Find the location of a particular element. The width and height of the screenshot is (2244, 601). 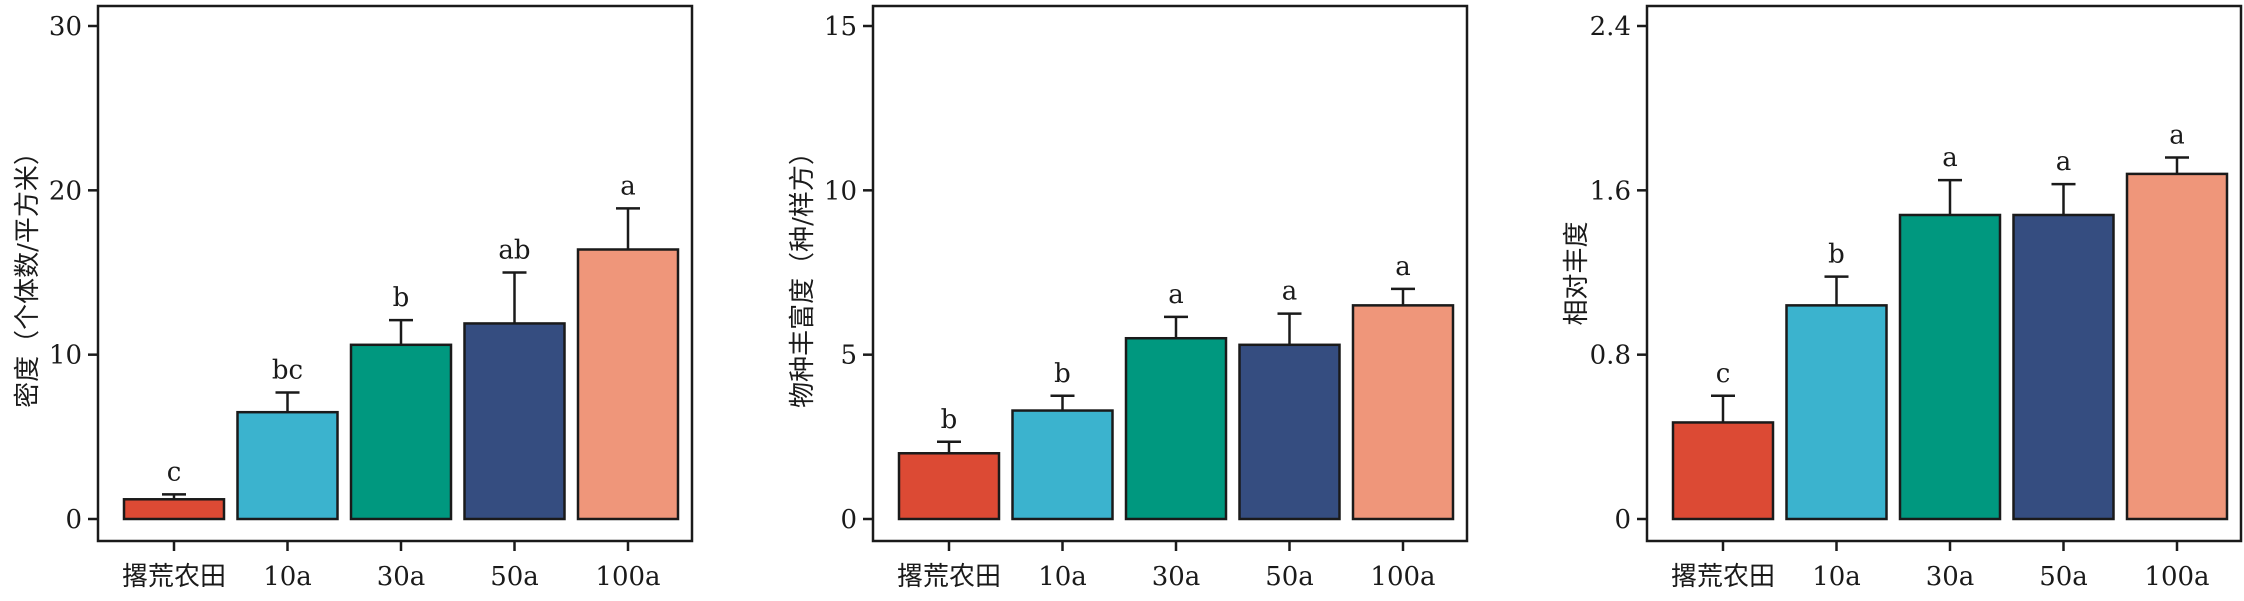

y-axis-title: 密度（个体数/平方米） is located at coordinates (28, 273).